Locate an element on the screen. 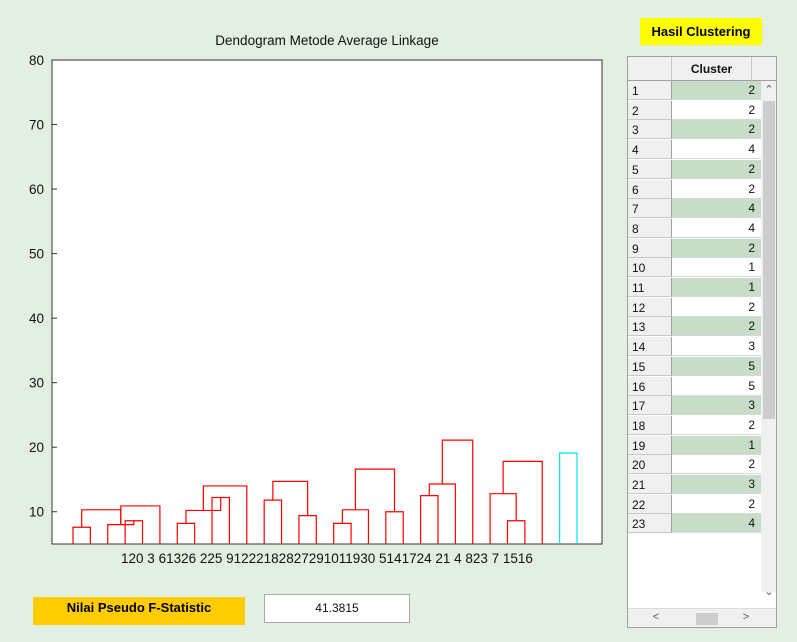 This screenshot has height=642, width=797. pseudo-f-label: Nilai Pseudo F-Statistic is located at coordinates (139, 611).